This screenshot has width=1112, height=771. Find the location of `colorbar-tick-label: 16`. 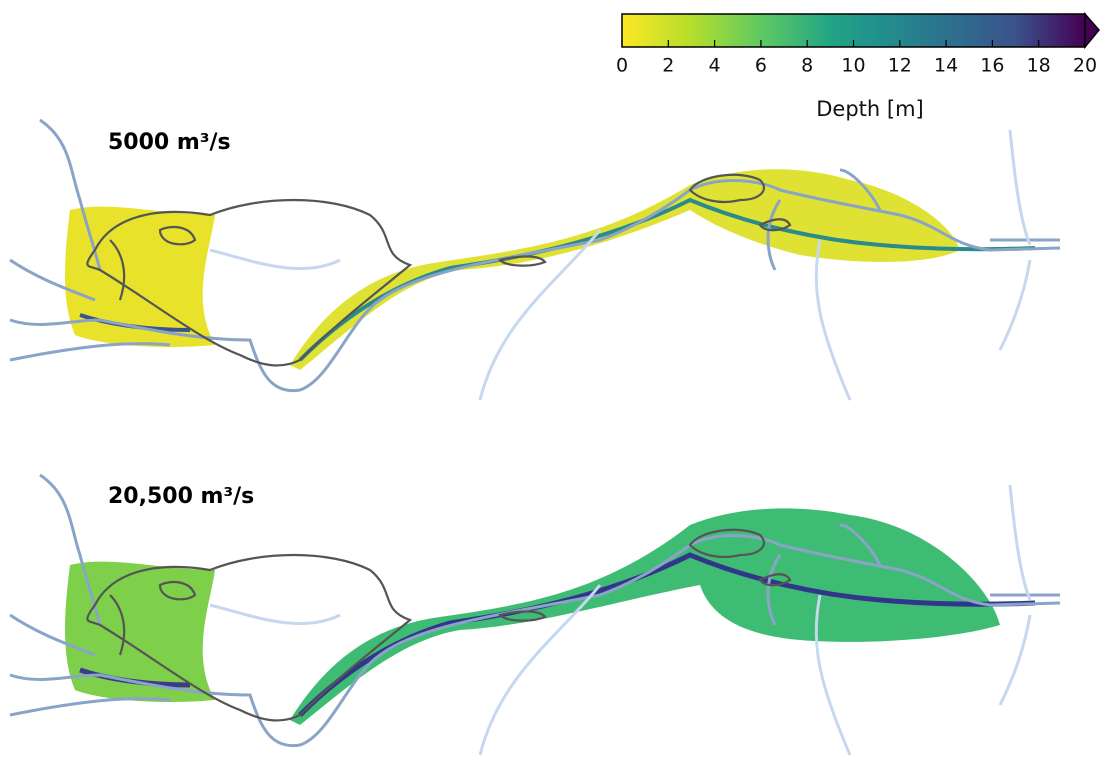

colorbar-tick-label: 16 is located at coordinates (992, 66).